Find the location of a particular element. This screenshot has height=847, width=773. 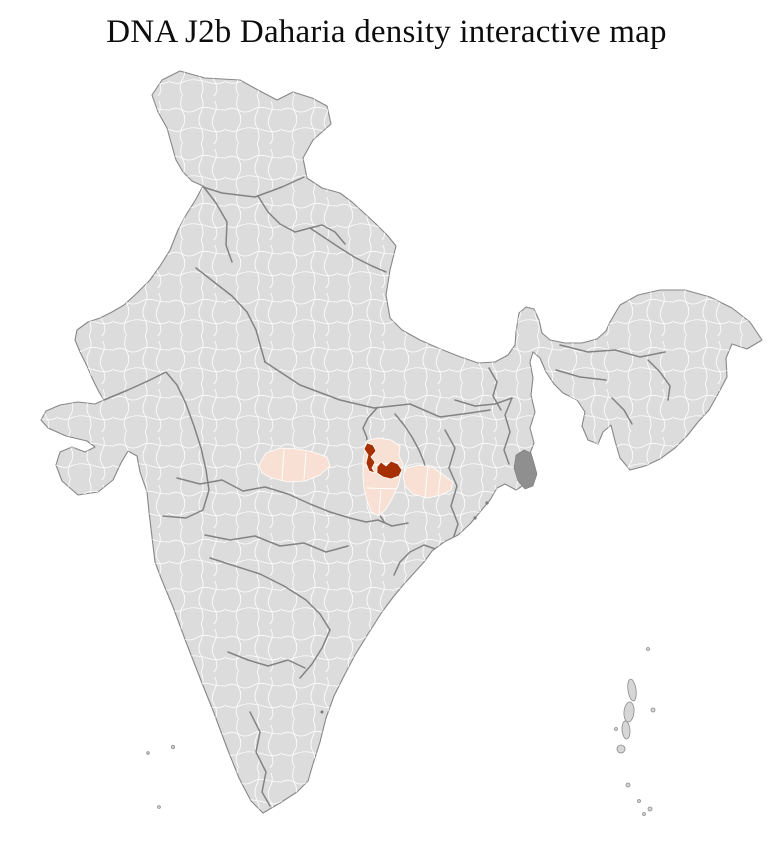

andaman-islands is located at coordinates (635, 731).